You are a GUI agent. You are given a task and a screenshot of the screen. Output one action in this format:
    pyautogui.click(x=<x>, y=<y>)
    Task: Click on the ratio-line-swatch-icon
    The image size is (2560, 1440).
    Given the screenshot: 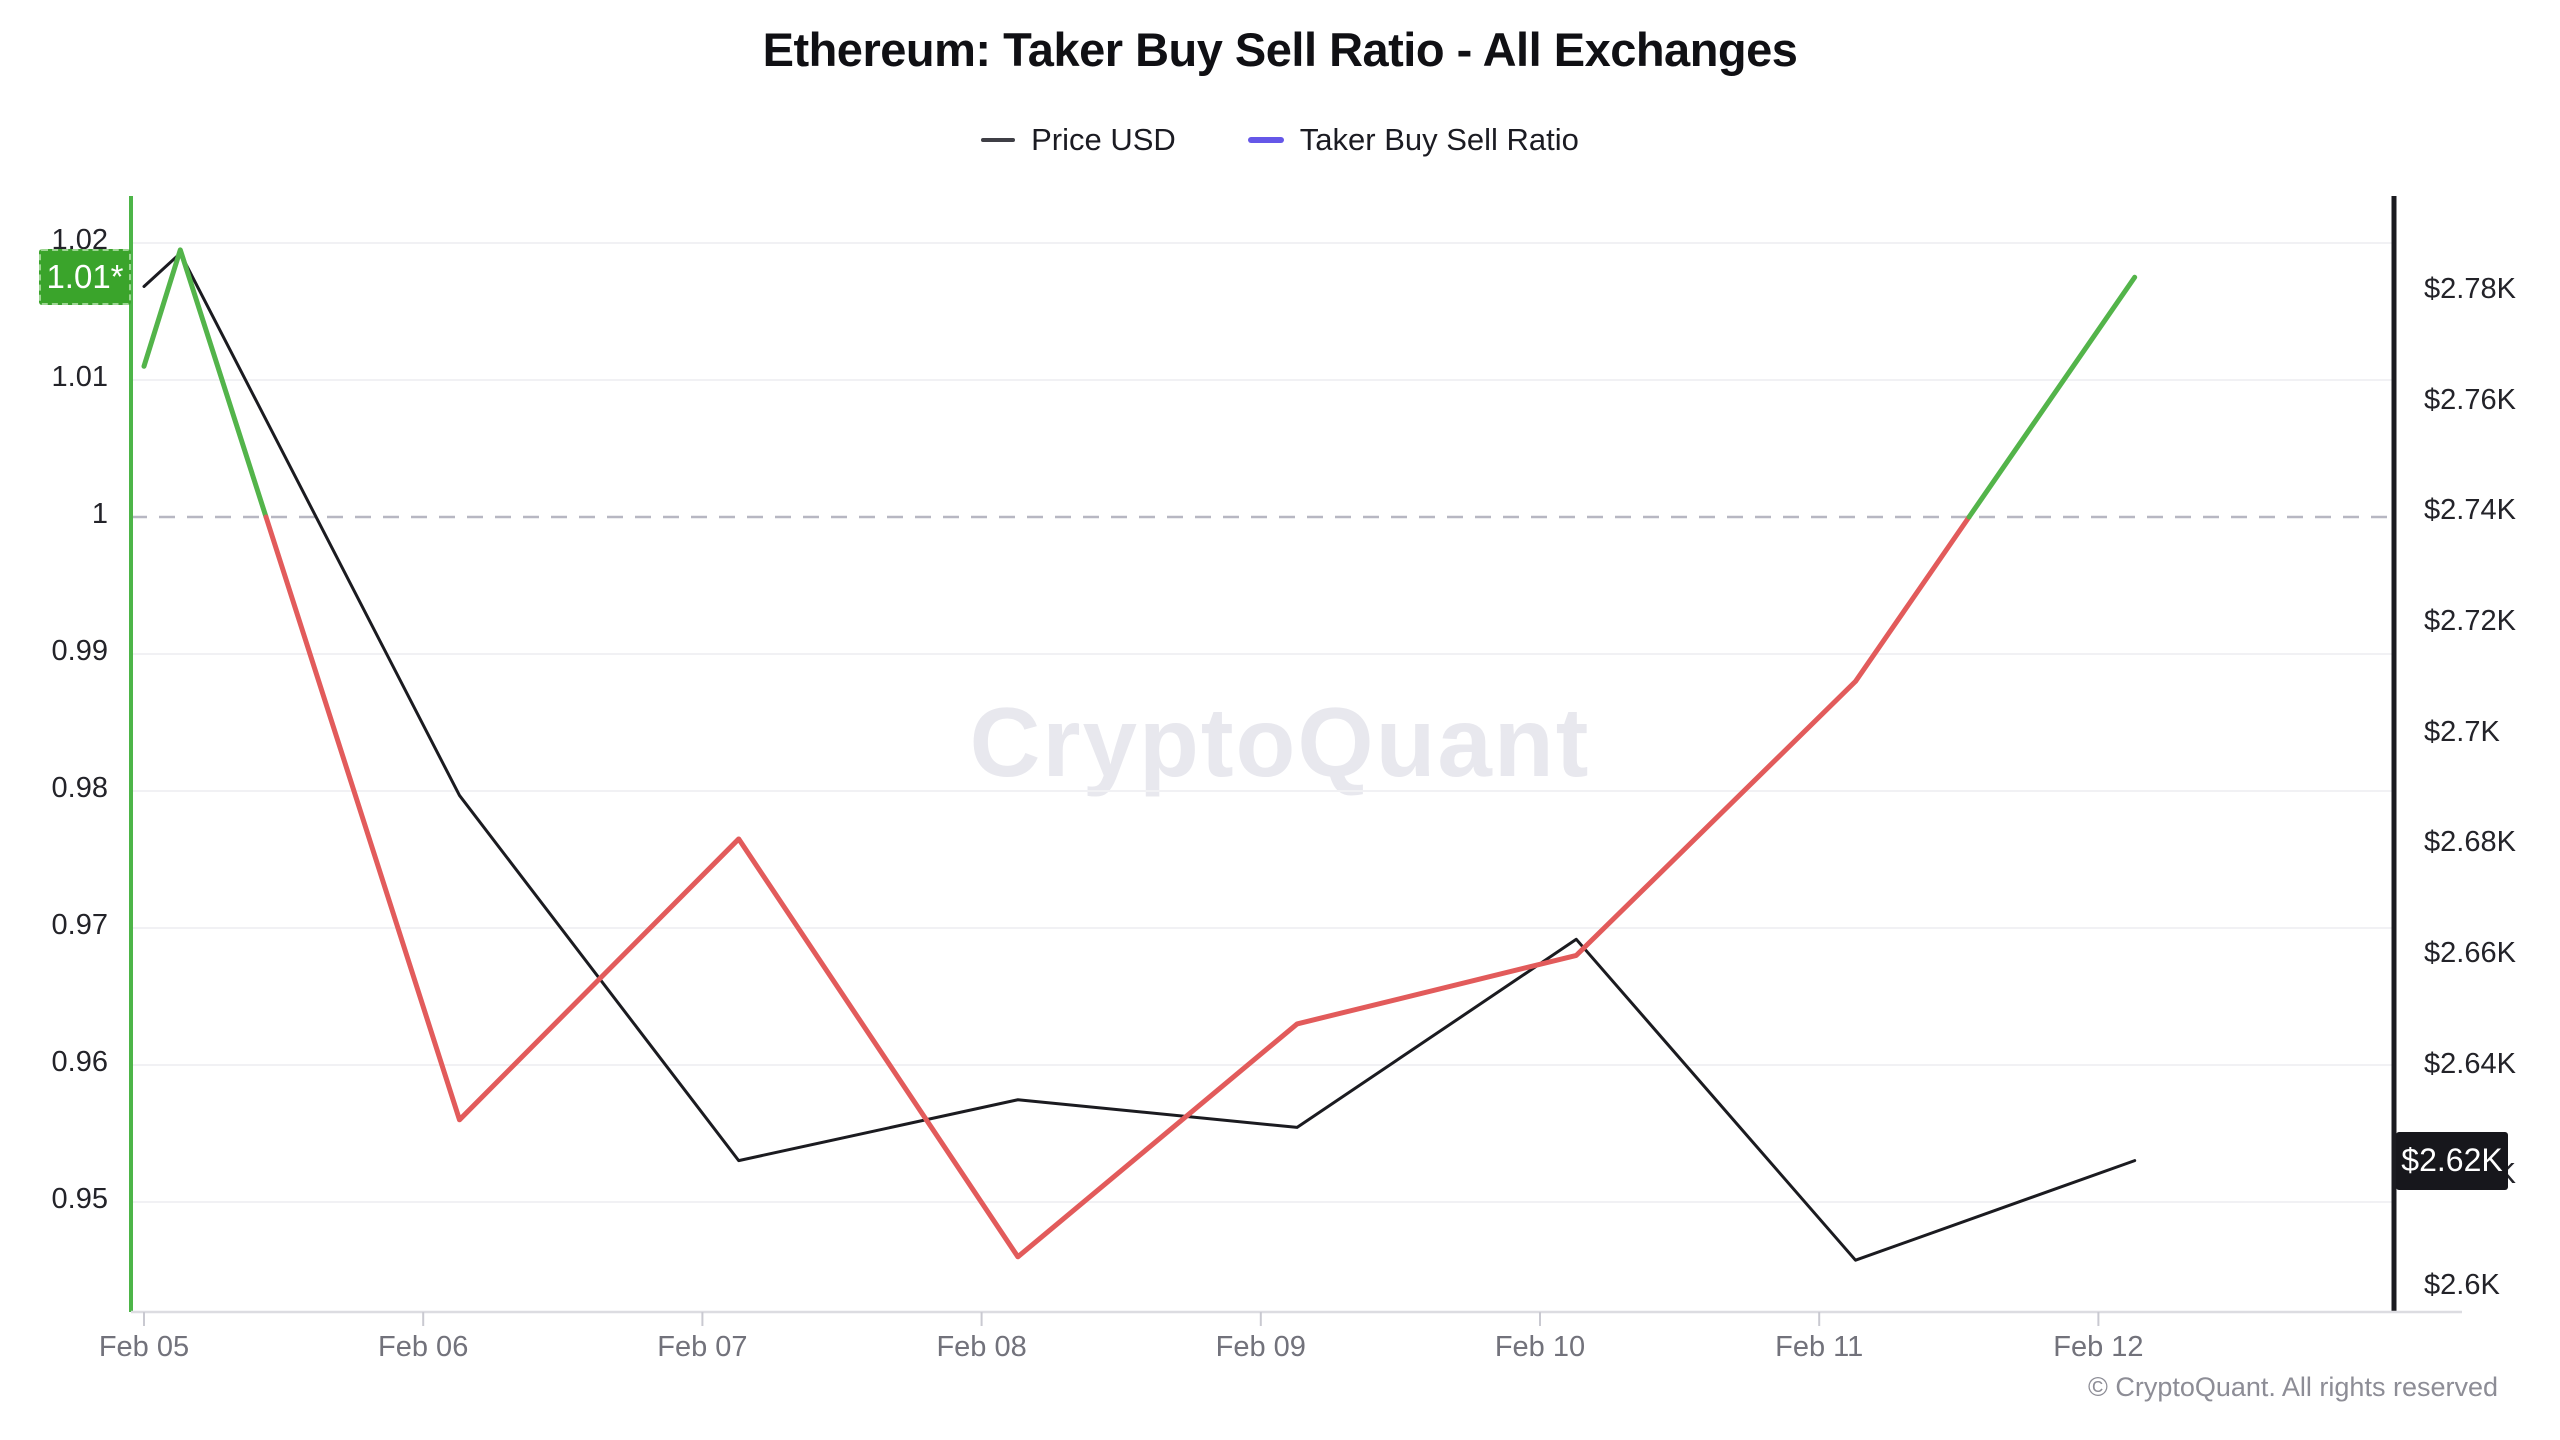 What is the action you would take?
    pyautogui.click(x=1265, y=140)
    